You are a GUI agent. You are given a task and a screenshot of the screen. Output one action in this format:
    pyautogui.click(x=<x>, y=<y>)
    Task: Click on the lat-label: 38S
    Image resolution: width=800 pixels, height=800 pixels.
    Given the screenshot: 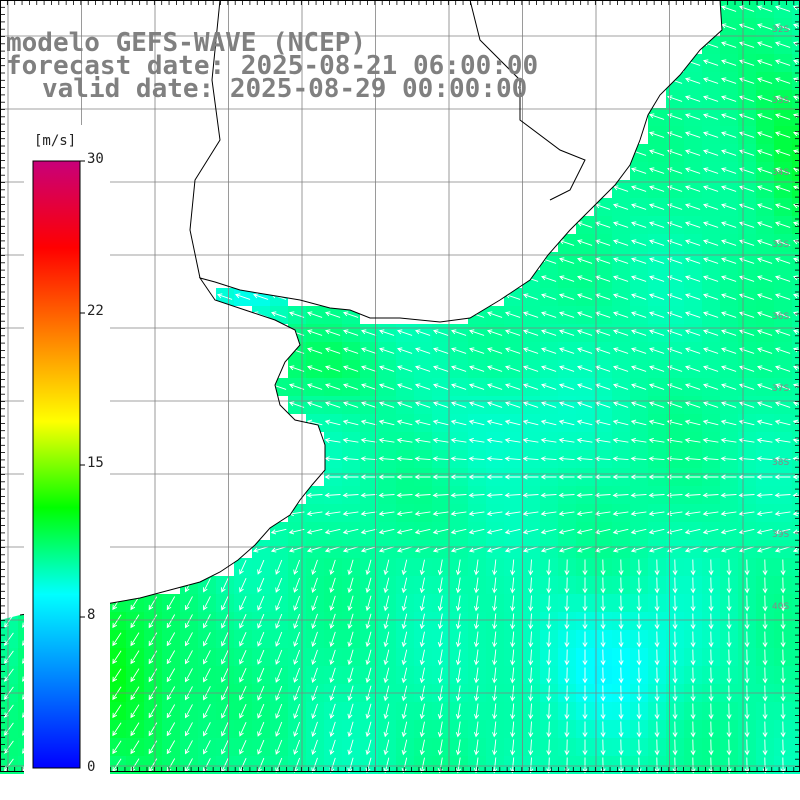 What is the action you would take?
    pyautogui.click(x=781, y=463)
    